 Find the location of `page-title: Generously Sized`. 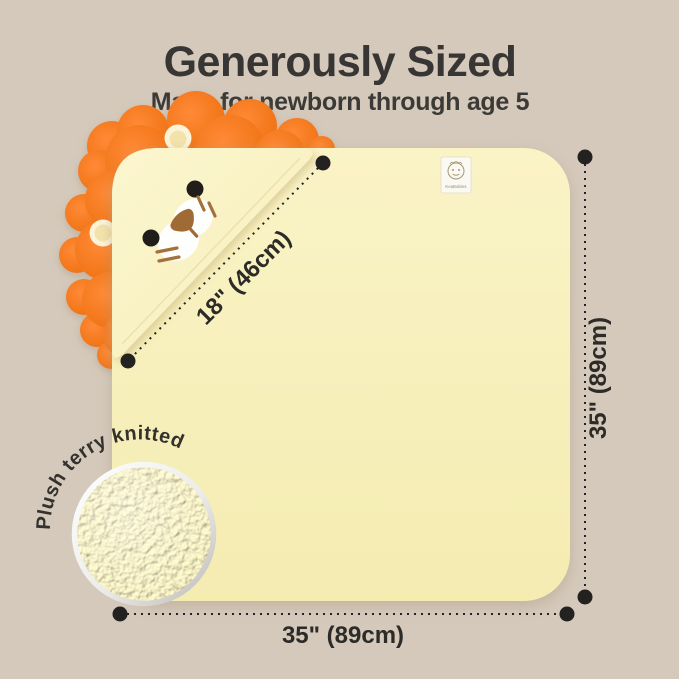

page-title: Generously Sized is located at coordinates (340, 62).